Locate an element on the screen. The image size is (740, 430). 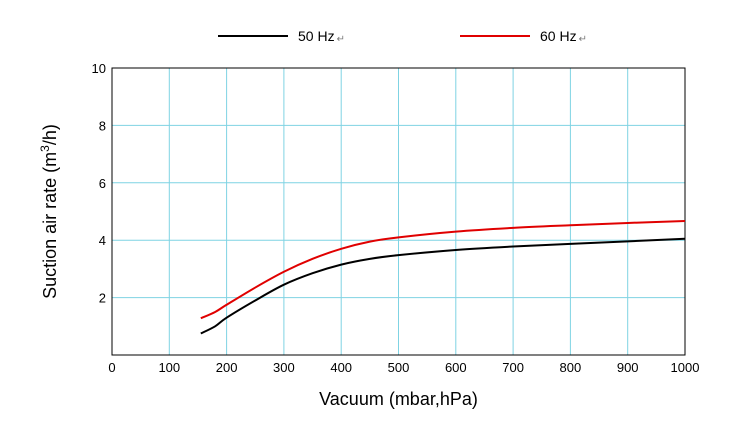
x-tick-label: 0 is located at coordinates (111, 367).